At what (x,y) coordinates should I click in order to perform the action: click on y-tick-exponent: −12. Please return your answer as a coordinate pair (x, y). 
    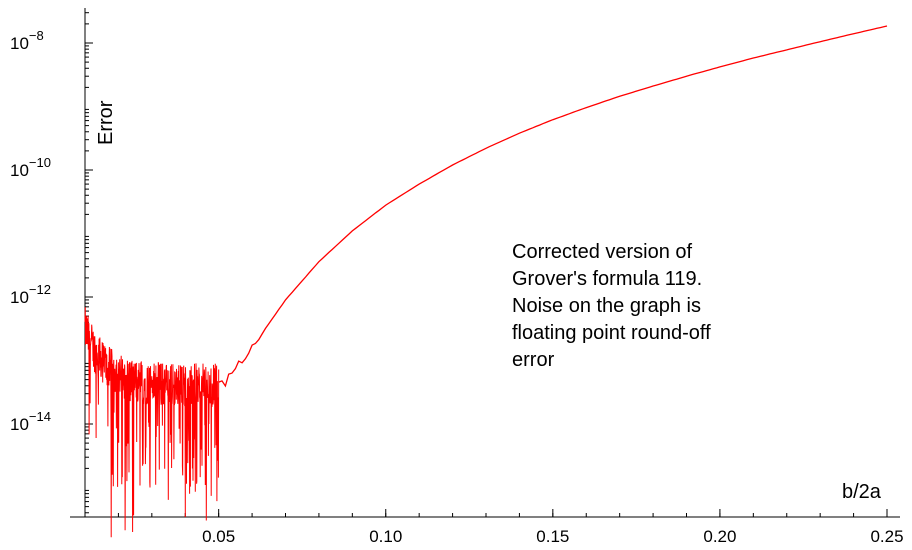
    Looking at the image, I should click on (40, 289).